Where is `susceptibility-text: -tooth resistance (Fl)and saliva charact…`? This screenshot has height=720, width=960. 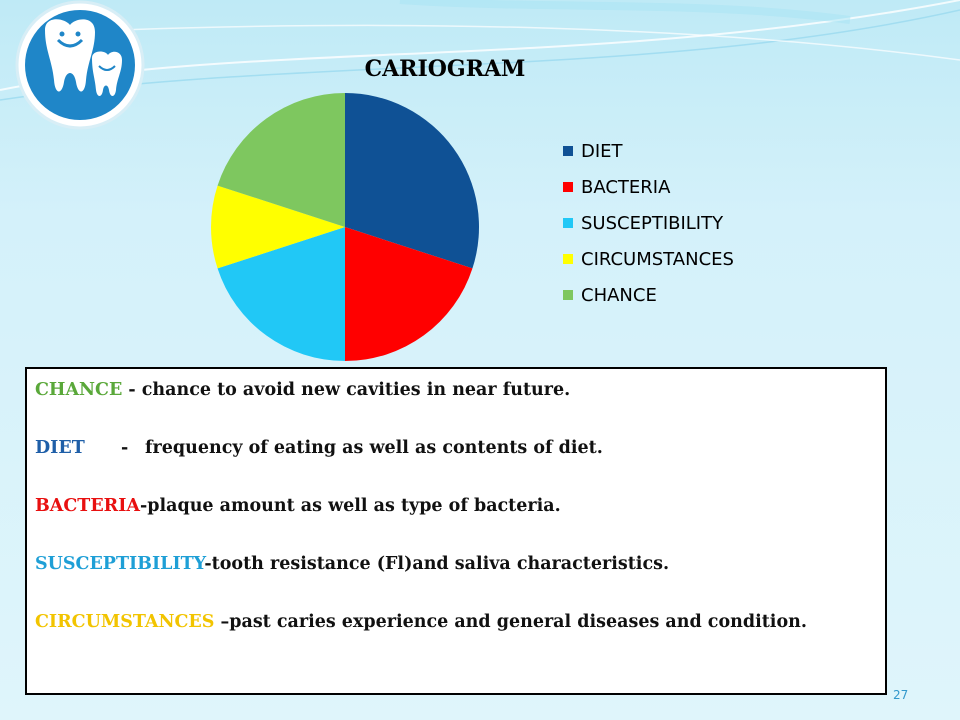 susceptibility-text: -tooth resistance (Fl)and saliva charact… is located at coordinates (437, 564).